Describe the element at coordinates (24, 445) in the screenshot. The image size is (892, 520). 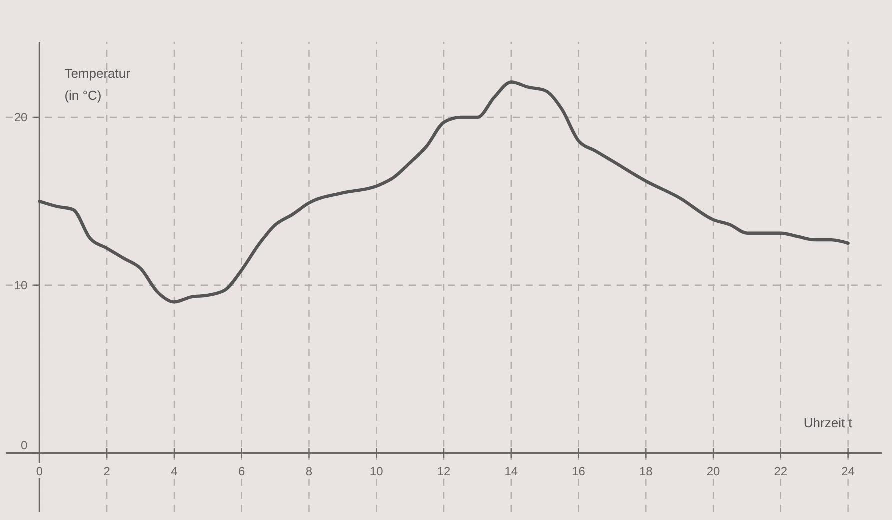
I see `y-tick-label: 0` at that location.